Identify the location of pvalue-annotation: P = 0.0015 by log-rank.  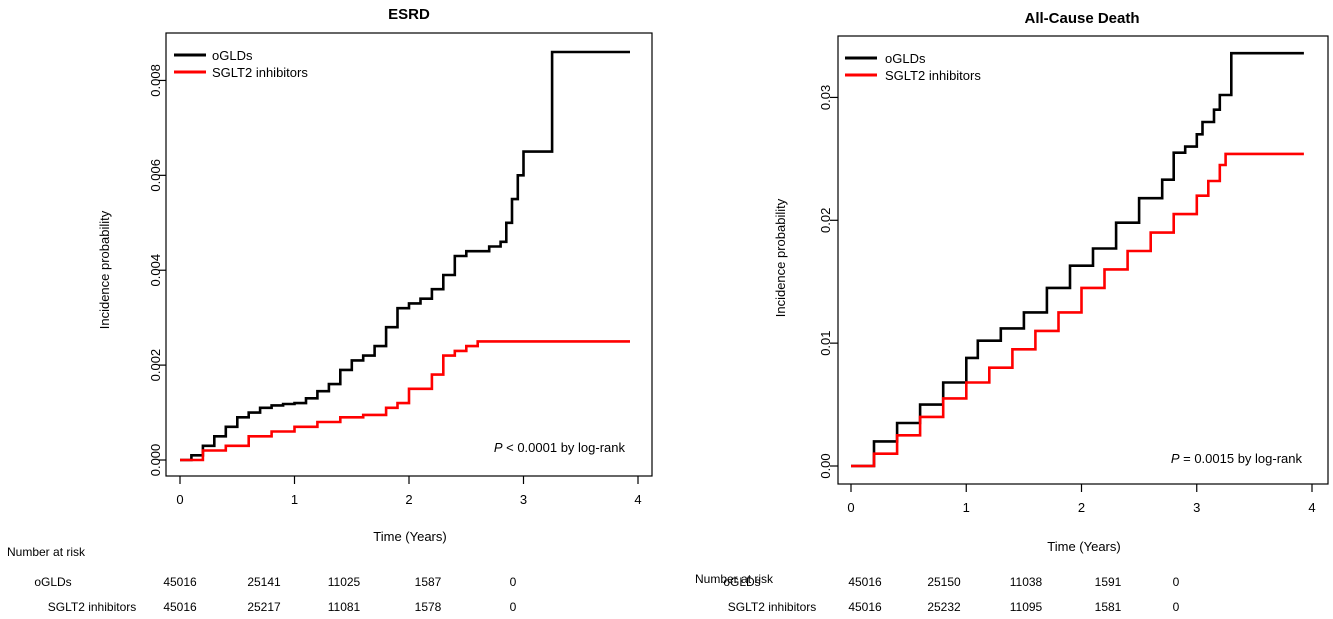
(1237, 458).